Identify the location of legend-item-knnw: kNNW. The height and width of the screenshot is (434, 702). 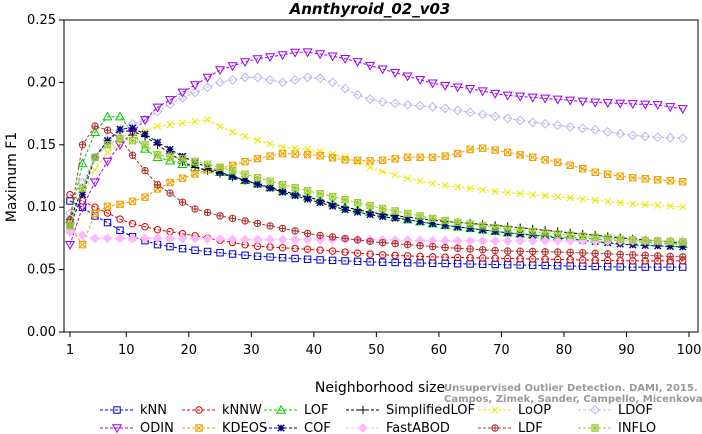
(222, 410).